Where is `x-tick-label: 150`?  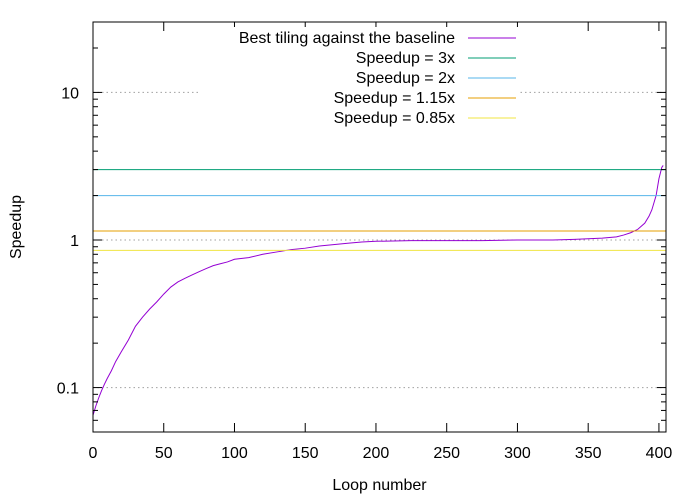 x-tick-label: 150 is located at coordinates (305, 453).